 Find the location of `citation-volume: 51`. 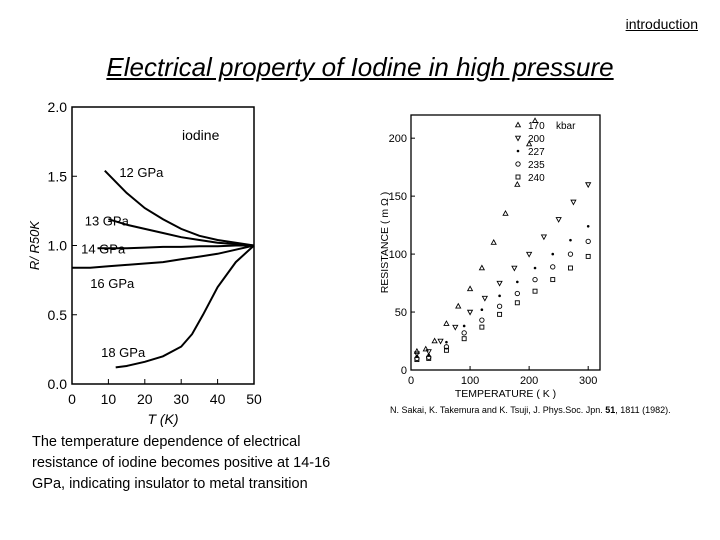

citation-volume: 51 is located at coordinates (610, 410).